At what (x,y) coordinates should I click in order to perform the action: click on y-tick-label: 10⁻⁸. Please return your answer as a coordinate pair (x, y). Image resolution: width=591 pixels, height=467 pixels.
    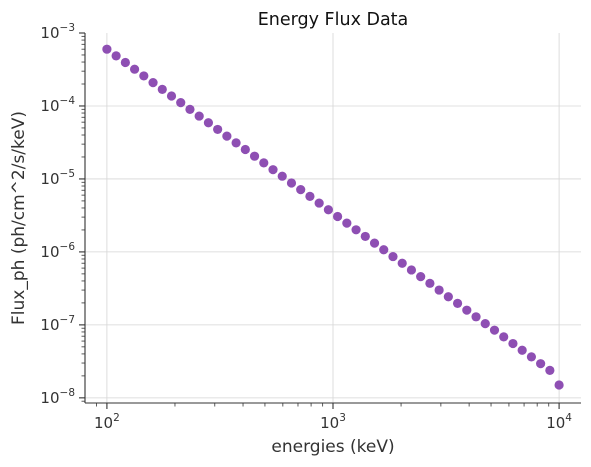
    Looking at the image, I should click on (57, 397).